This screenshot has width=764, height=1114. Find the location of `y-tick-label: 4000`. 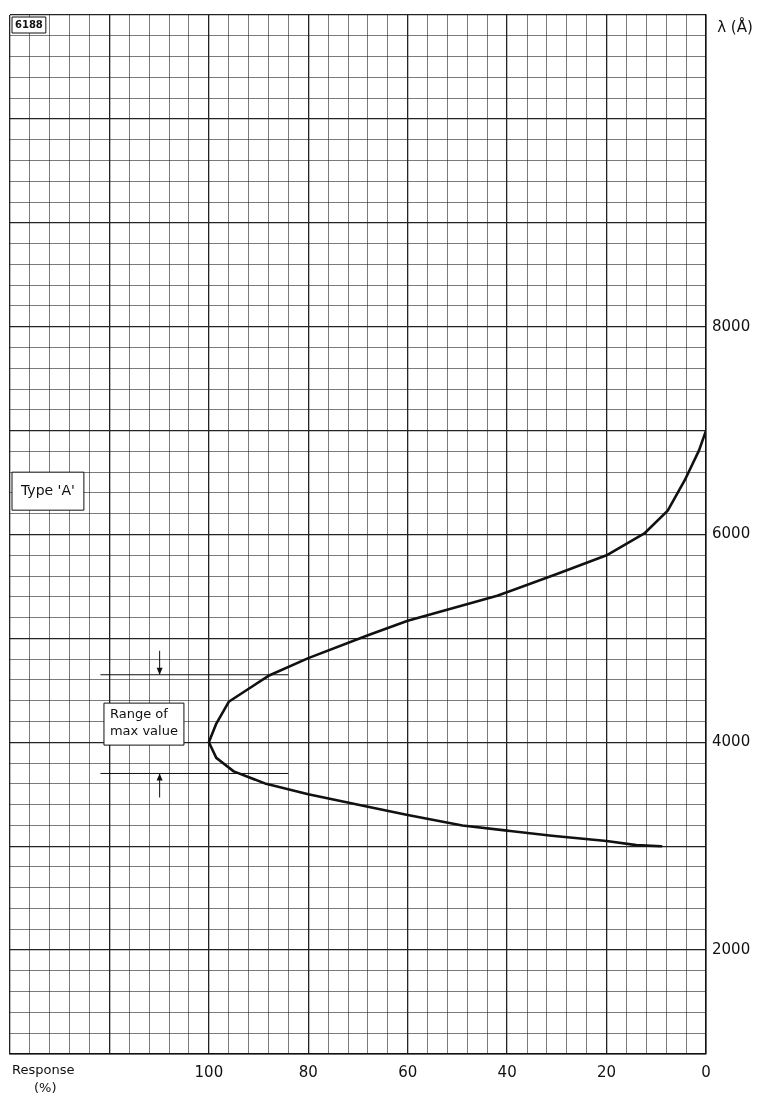

y-tick-label: 4000 is located at coordinates (731, 741).